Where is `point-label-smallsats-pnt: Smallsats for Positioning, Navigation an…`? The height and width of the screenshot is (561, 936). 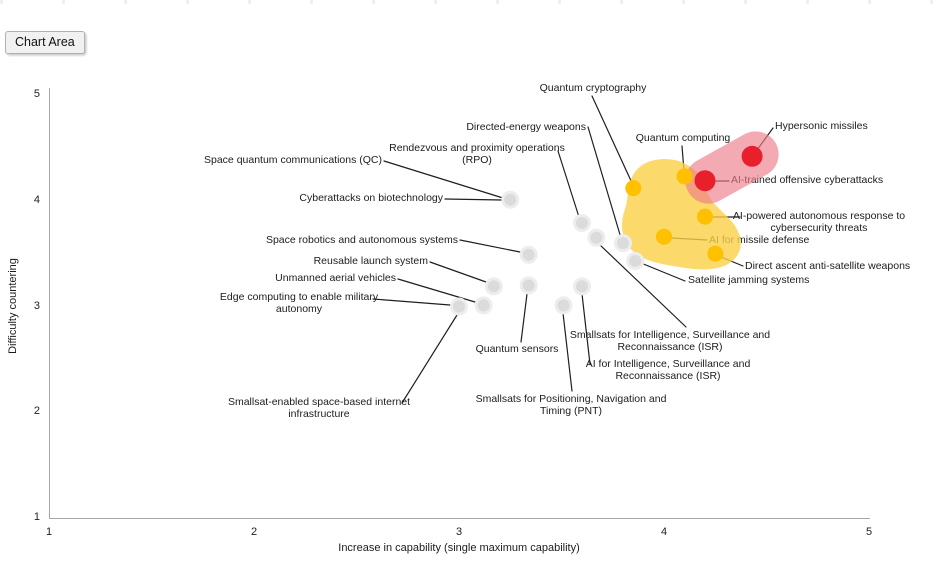 point-label-smallsats-pnt: Smallsats for Positioning, Navigation an… is located at coordinates (571, 405).